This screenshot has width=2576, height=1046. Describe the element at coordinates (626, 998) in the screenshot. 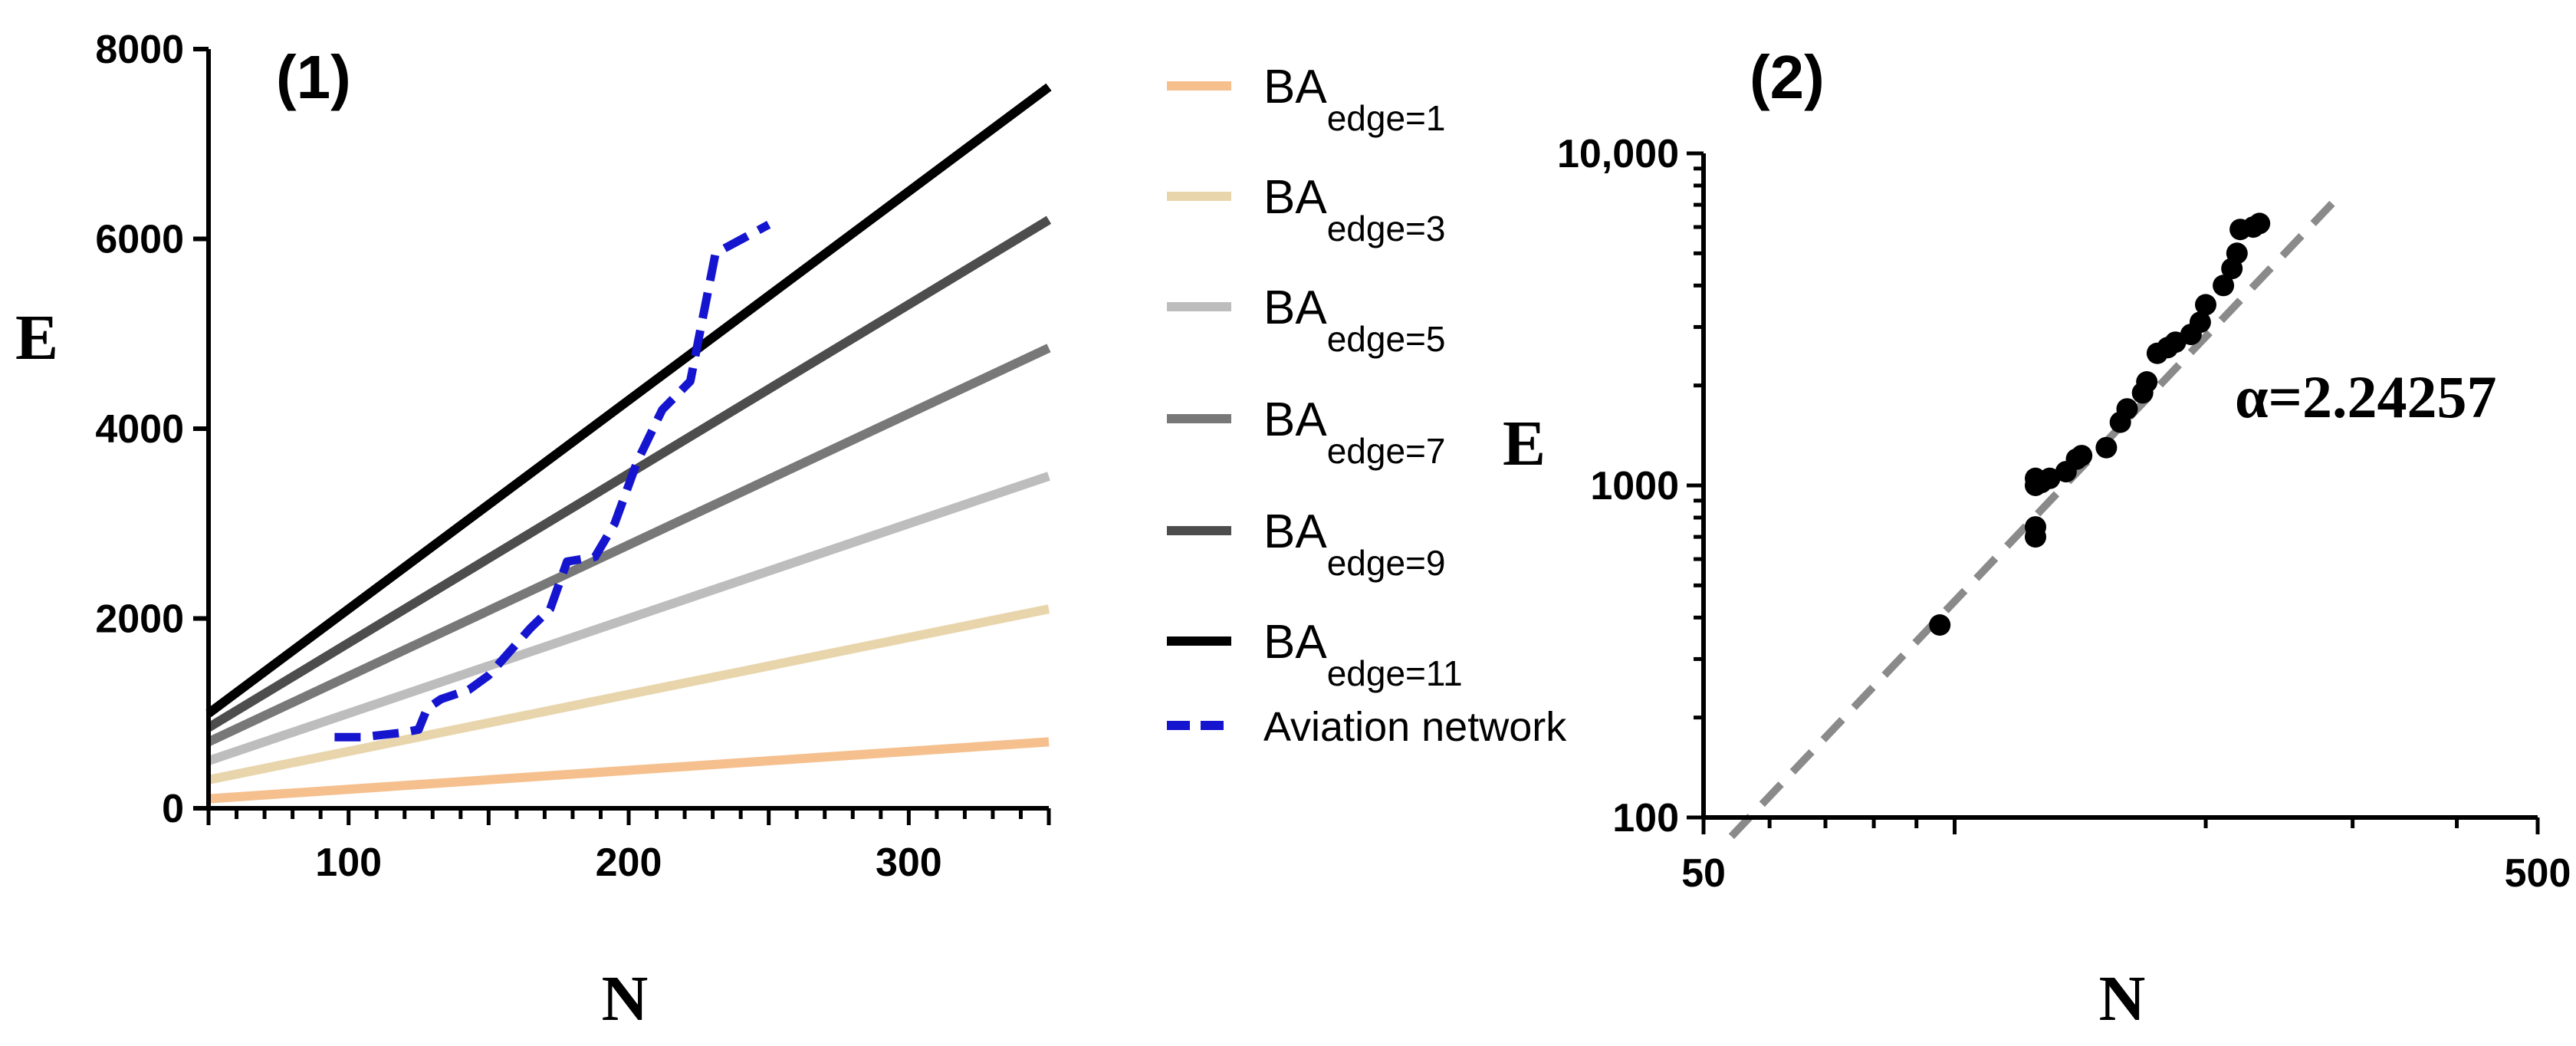

I see `panel-1-x-axis-title: N` at that location.